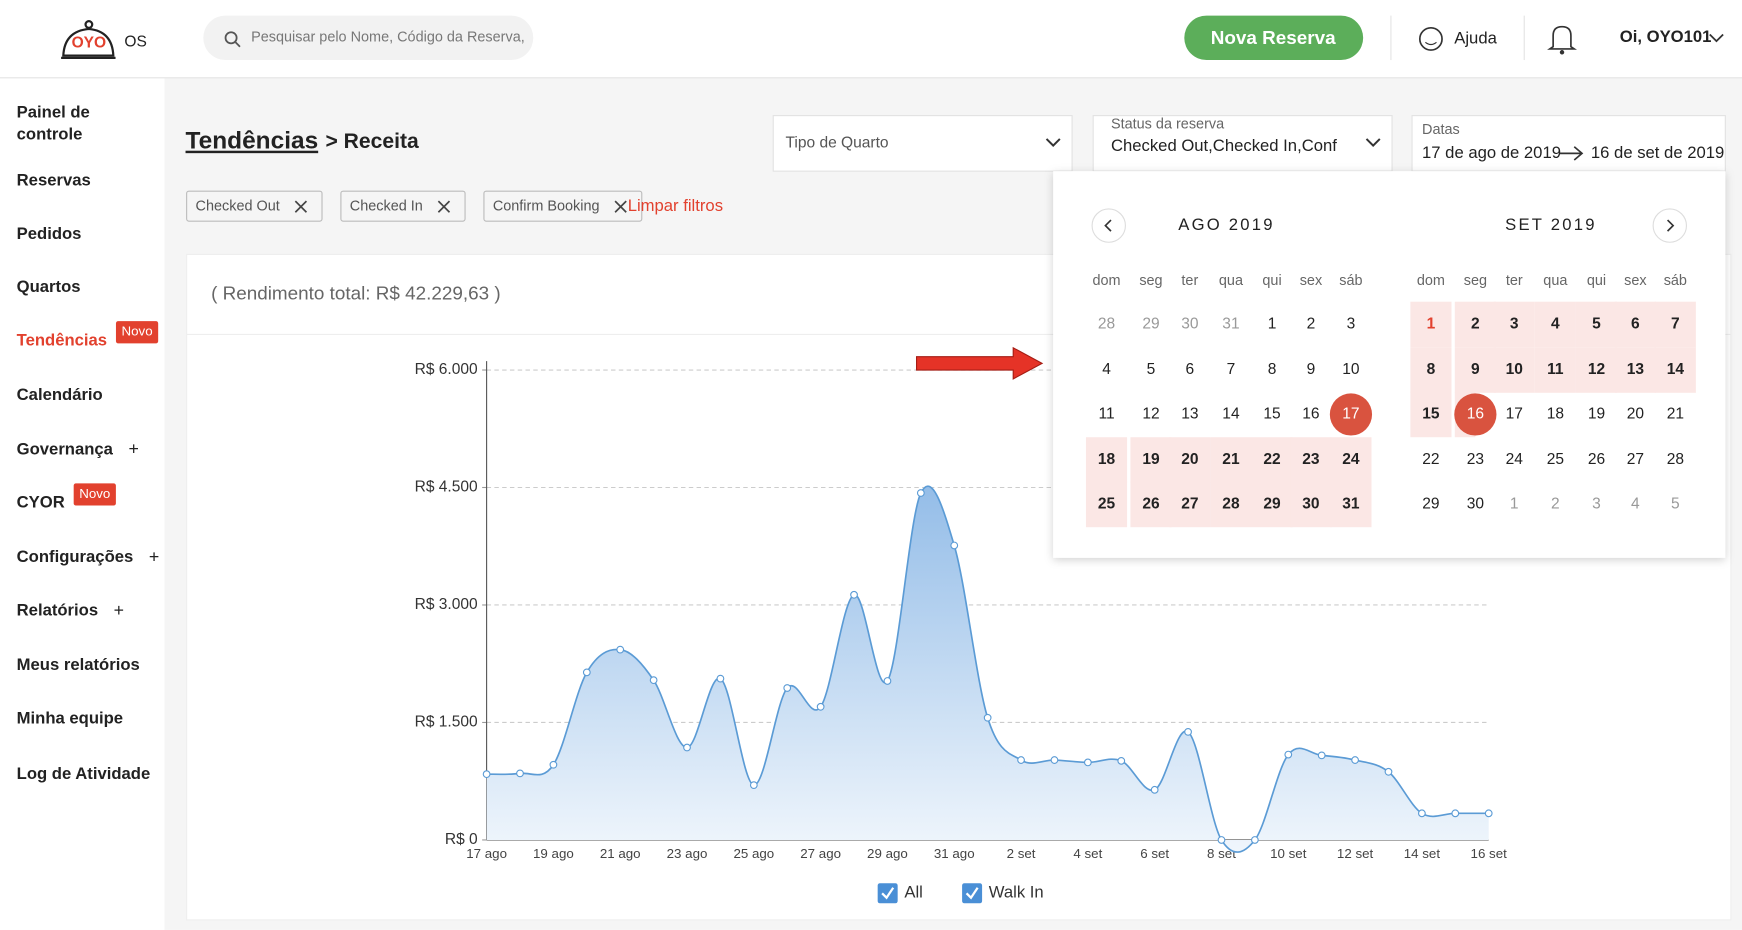 The image size is (1742, 930). I want to click on calendar-day: 24, so click(1515, 459).